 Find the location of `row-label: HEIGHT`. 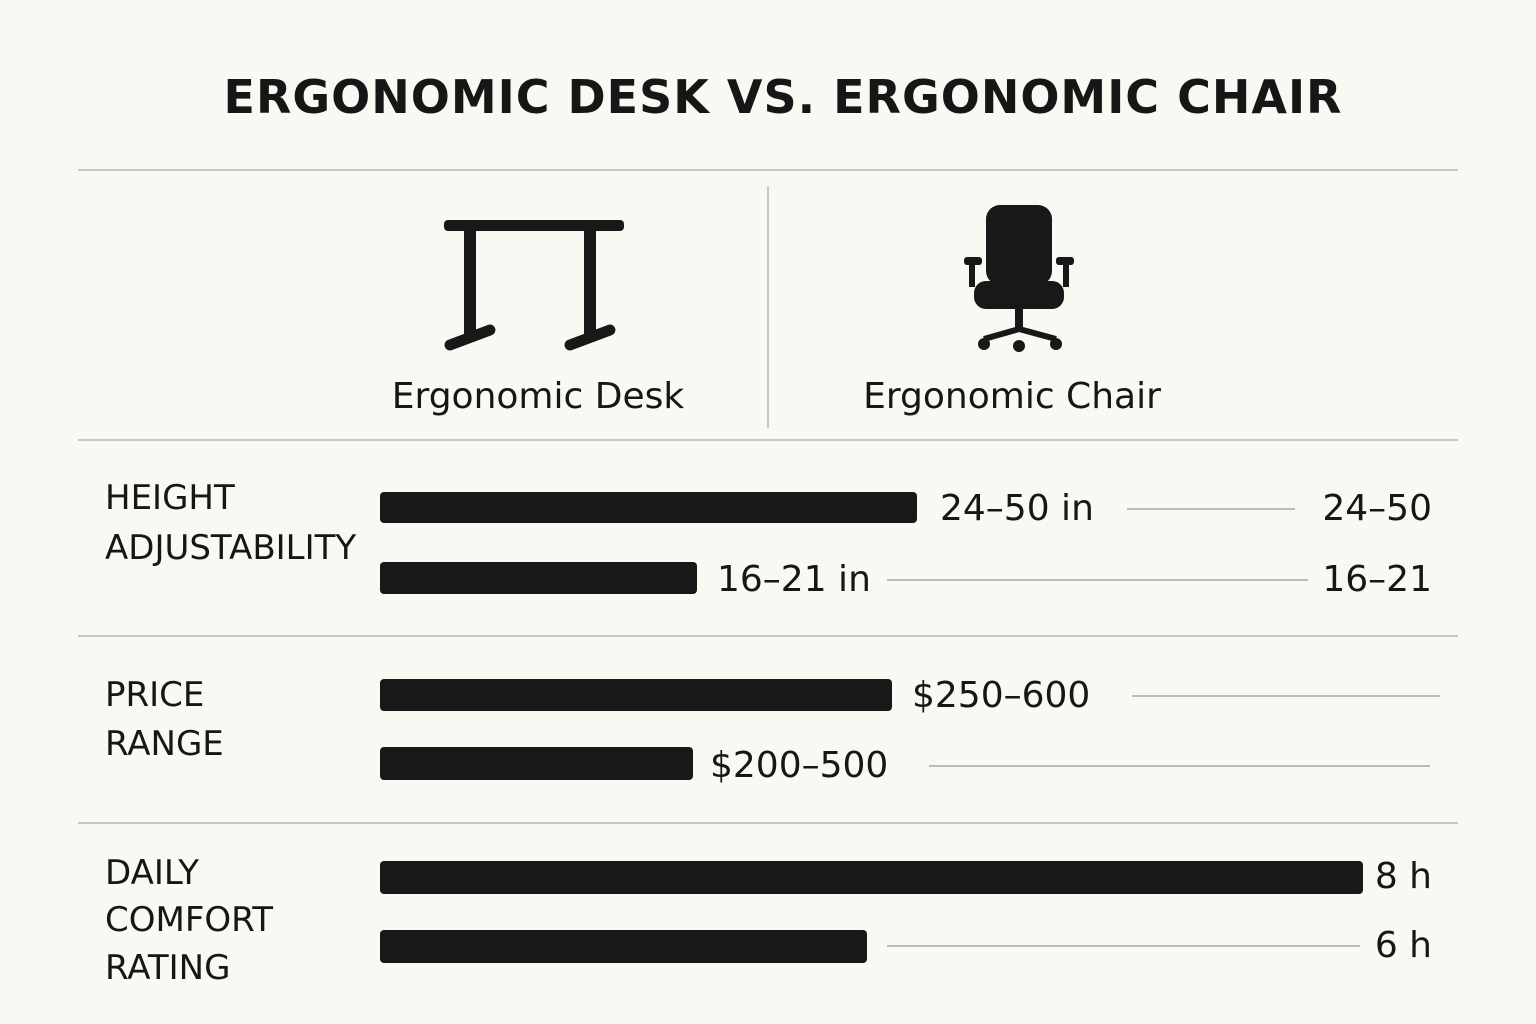

row-label: HEIGHT is located at coordinates (170, 498).